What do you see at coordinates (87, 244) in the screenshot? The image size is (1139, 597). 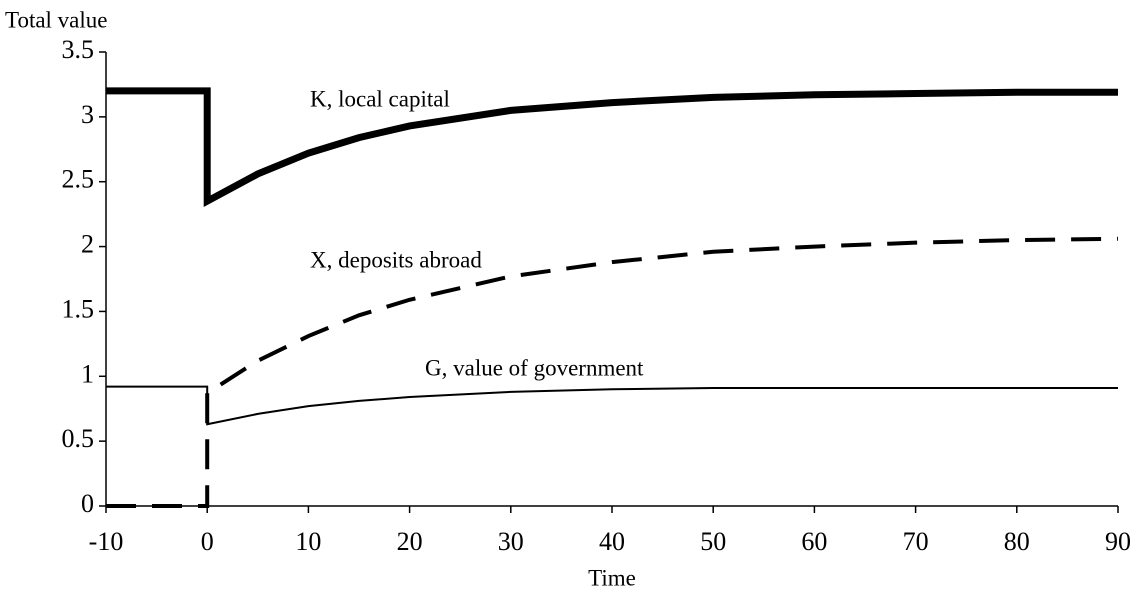 I see `y-tick-label: 2` at bounding box center [87, 244].